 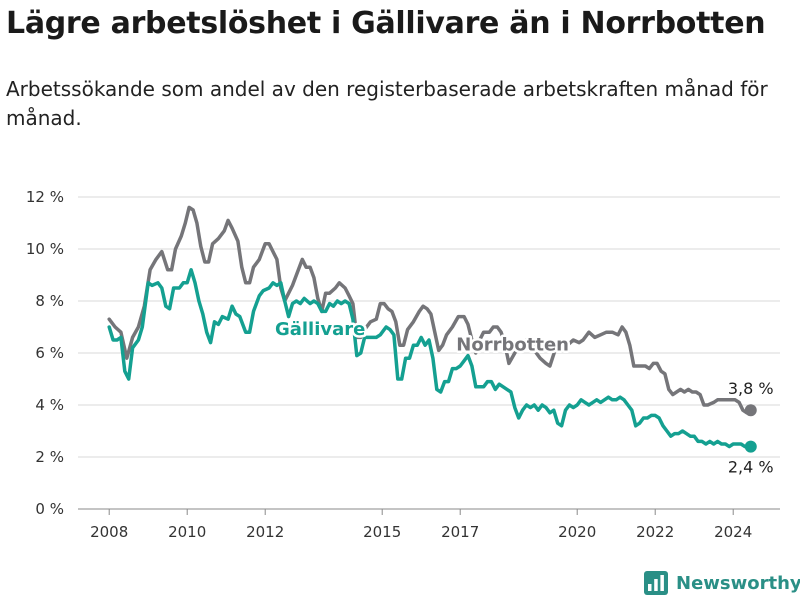 I want to click on y-tick-label: 12 %, so click(x=45, y=197).